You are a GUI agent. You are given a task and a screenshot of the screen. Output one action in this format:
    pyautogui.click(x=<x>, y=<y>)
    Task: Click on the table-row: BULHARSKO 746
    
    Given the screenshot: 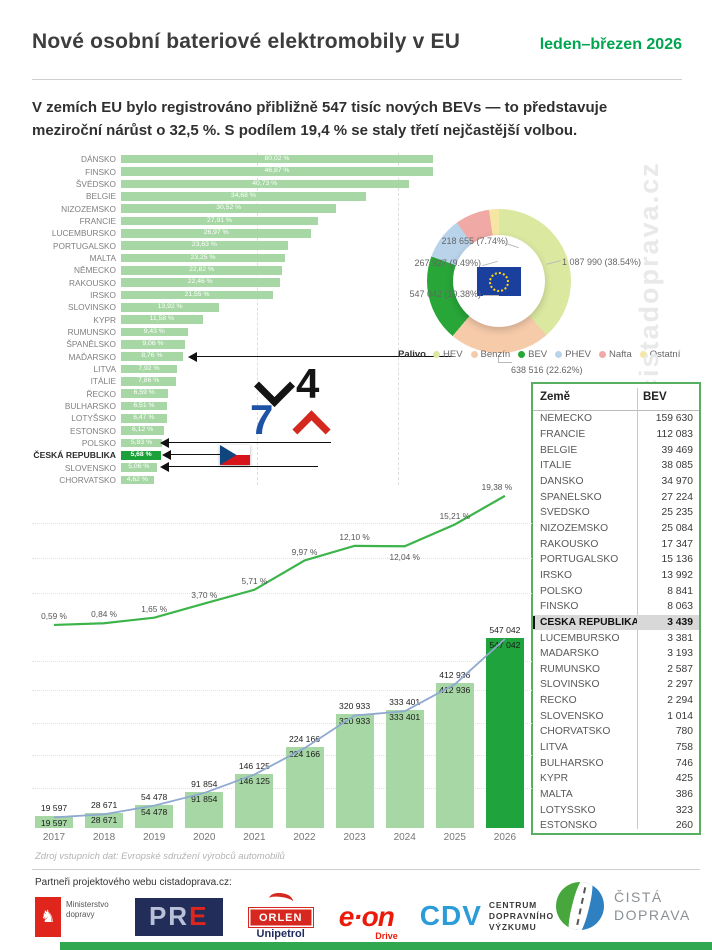 What is the action you would take?
    pyautogui.click(x=616, y=763)
    